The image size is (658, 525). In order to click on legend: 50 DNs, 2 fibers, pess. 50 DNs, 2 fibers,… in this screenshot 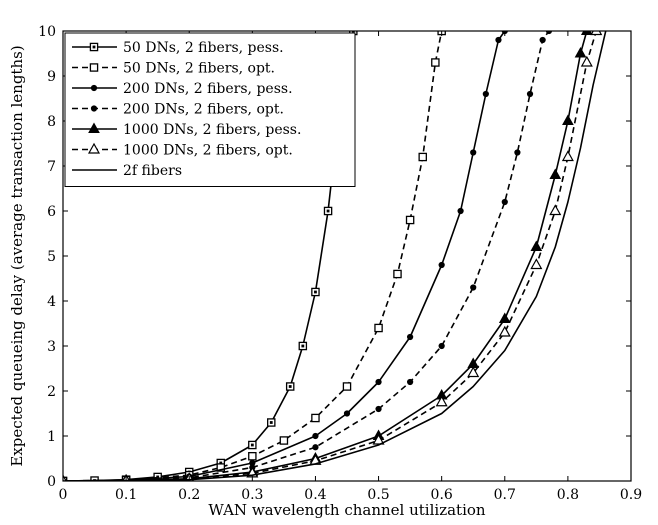, I will do `click(210, 109)`.